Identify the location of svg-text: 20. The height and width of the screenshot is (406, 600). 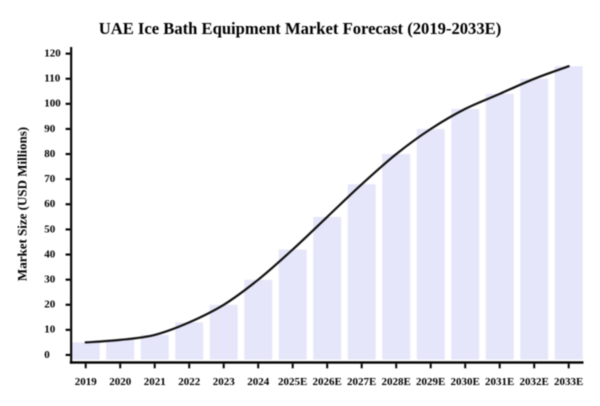
(50, 305).